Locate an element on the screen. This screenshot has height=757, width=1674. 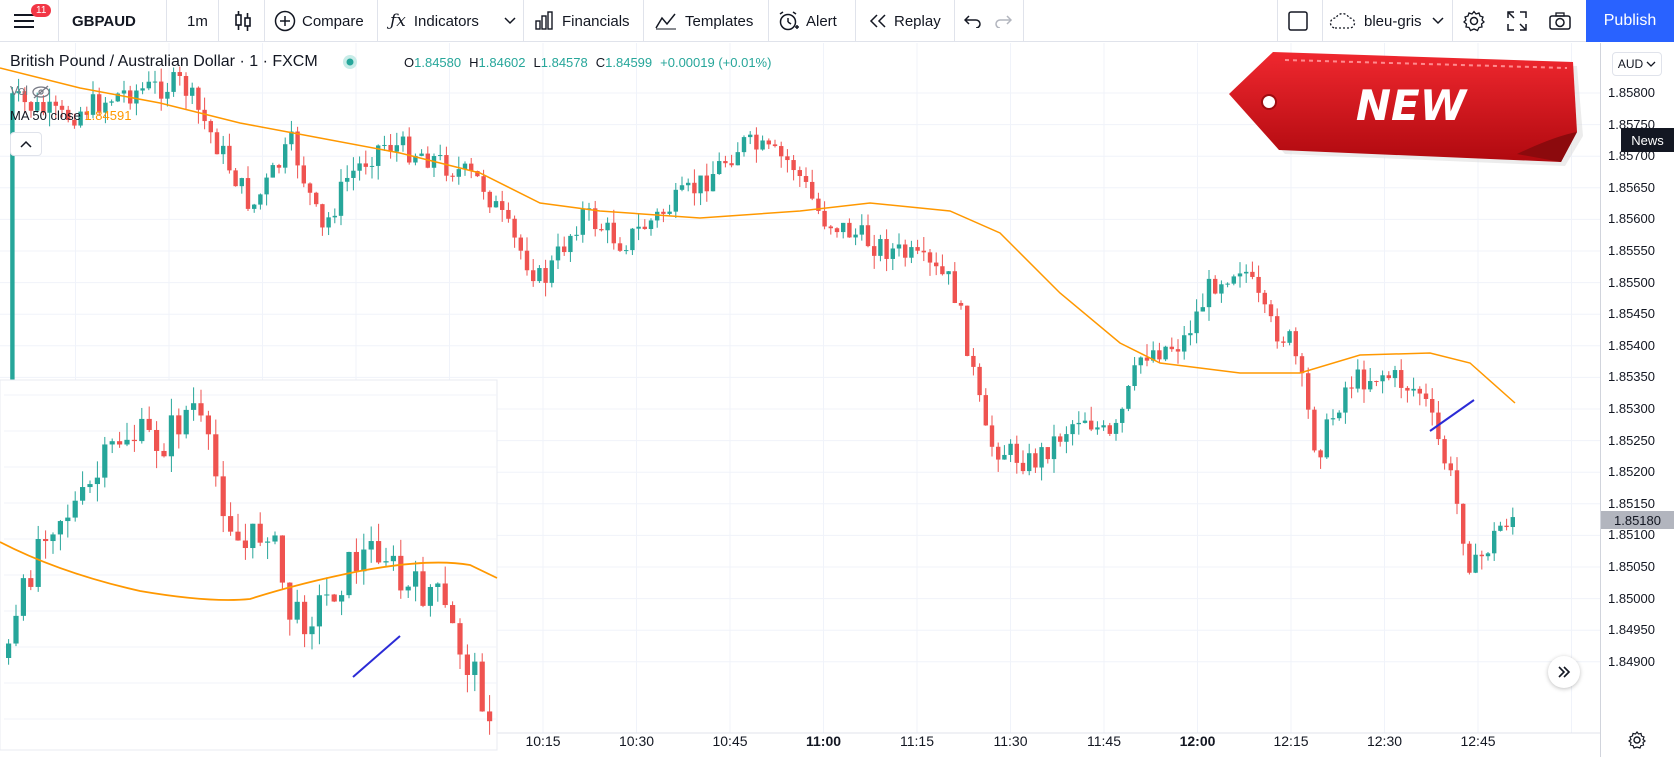
price-axis is located at coordinates (1637, 400).